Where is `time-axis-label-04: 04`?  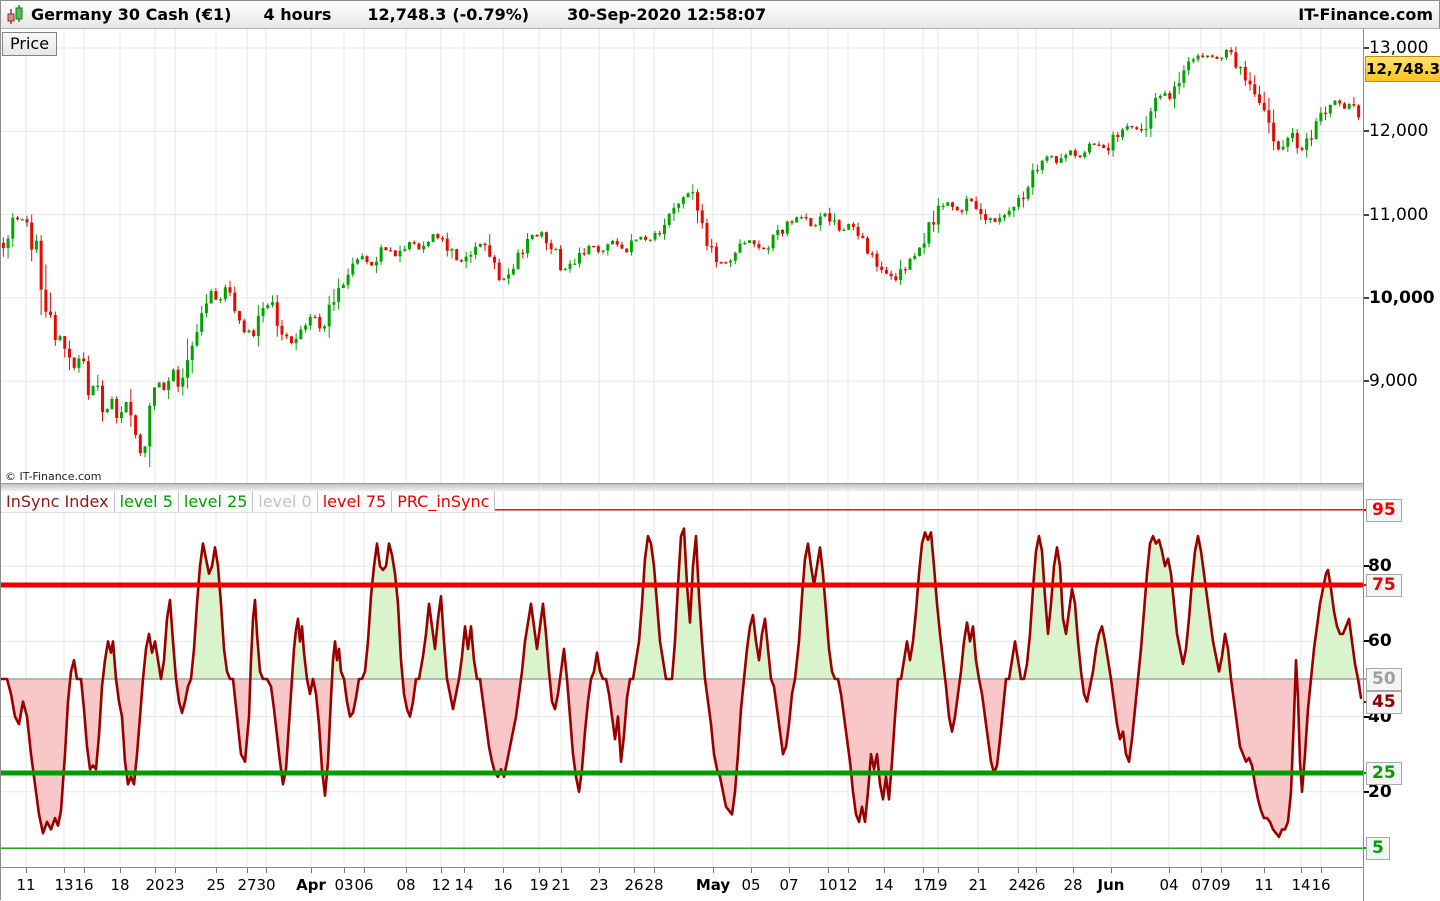
time-axis-label-04: 04 is located at coordinates (1169, 885).